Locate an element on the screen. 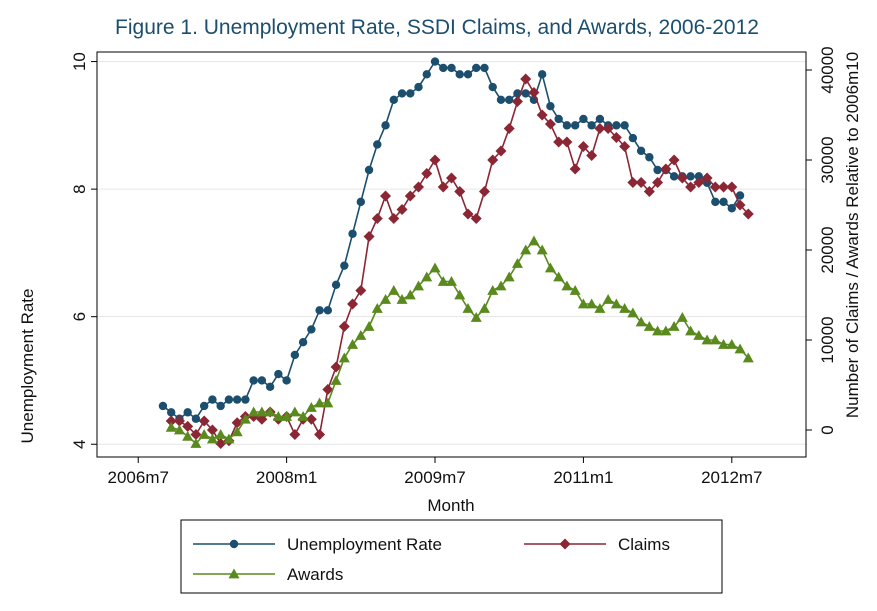 The image size is (877, 611). y-left-tick-label: 4 is located at coordinates (79, 444).